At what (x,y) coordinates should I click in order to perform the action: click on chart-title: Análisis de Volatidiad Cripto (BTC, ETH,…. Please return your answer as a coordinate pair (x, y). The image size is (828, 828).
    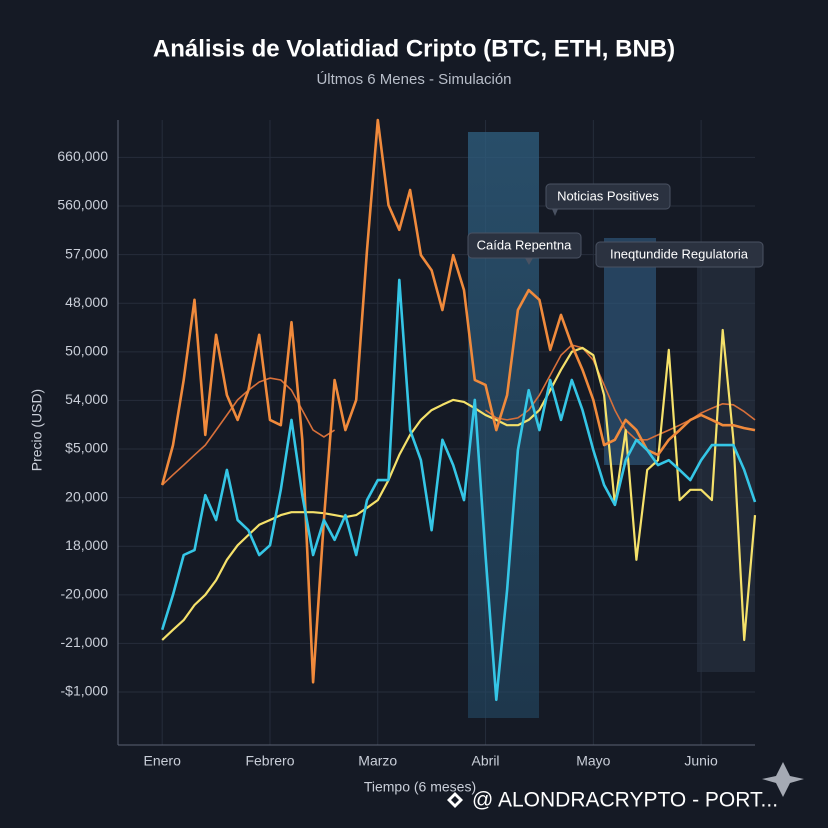
    Looking at the image, I should click on (414, 48).